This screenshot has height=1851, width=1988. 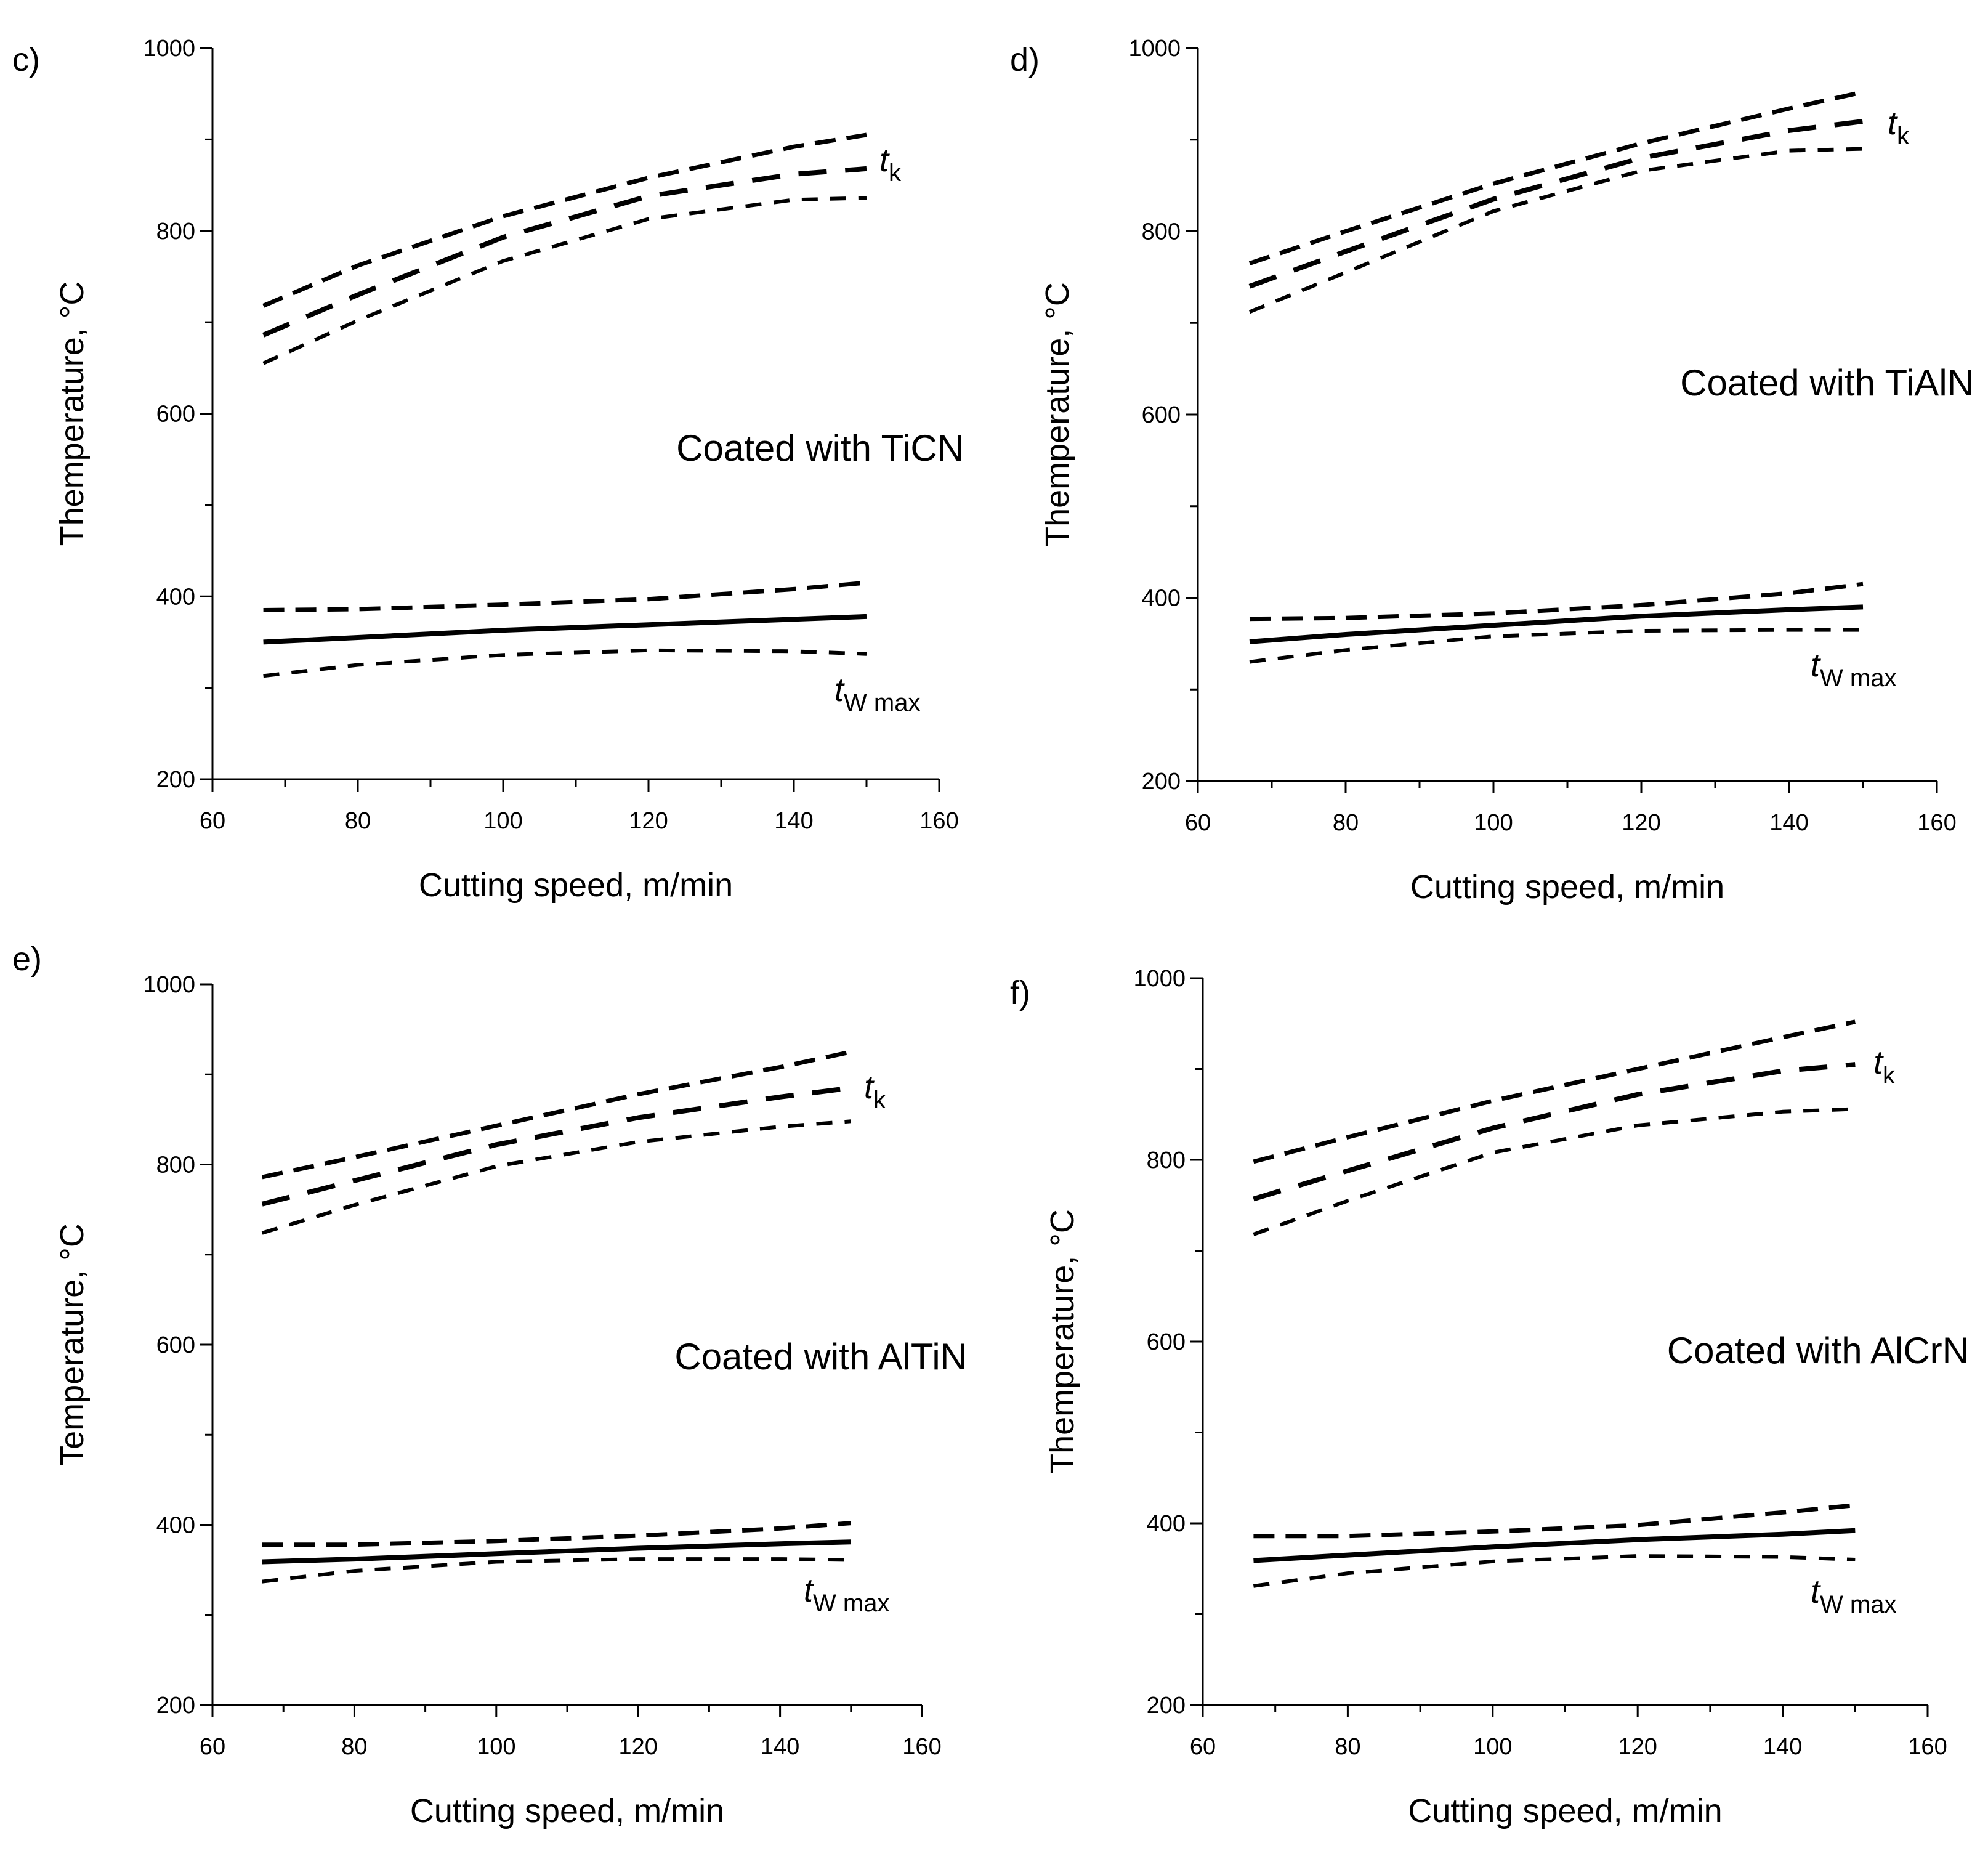 What do you see at coordinates (1818, 1351) in the screenshot?
I see `coating-annotation: Coated with AlCrN` at bounding box center [1818, 1351].